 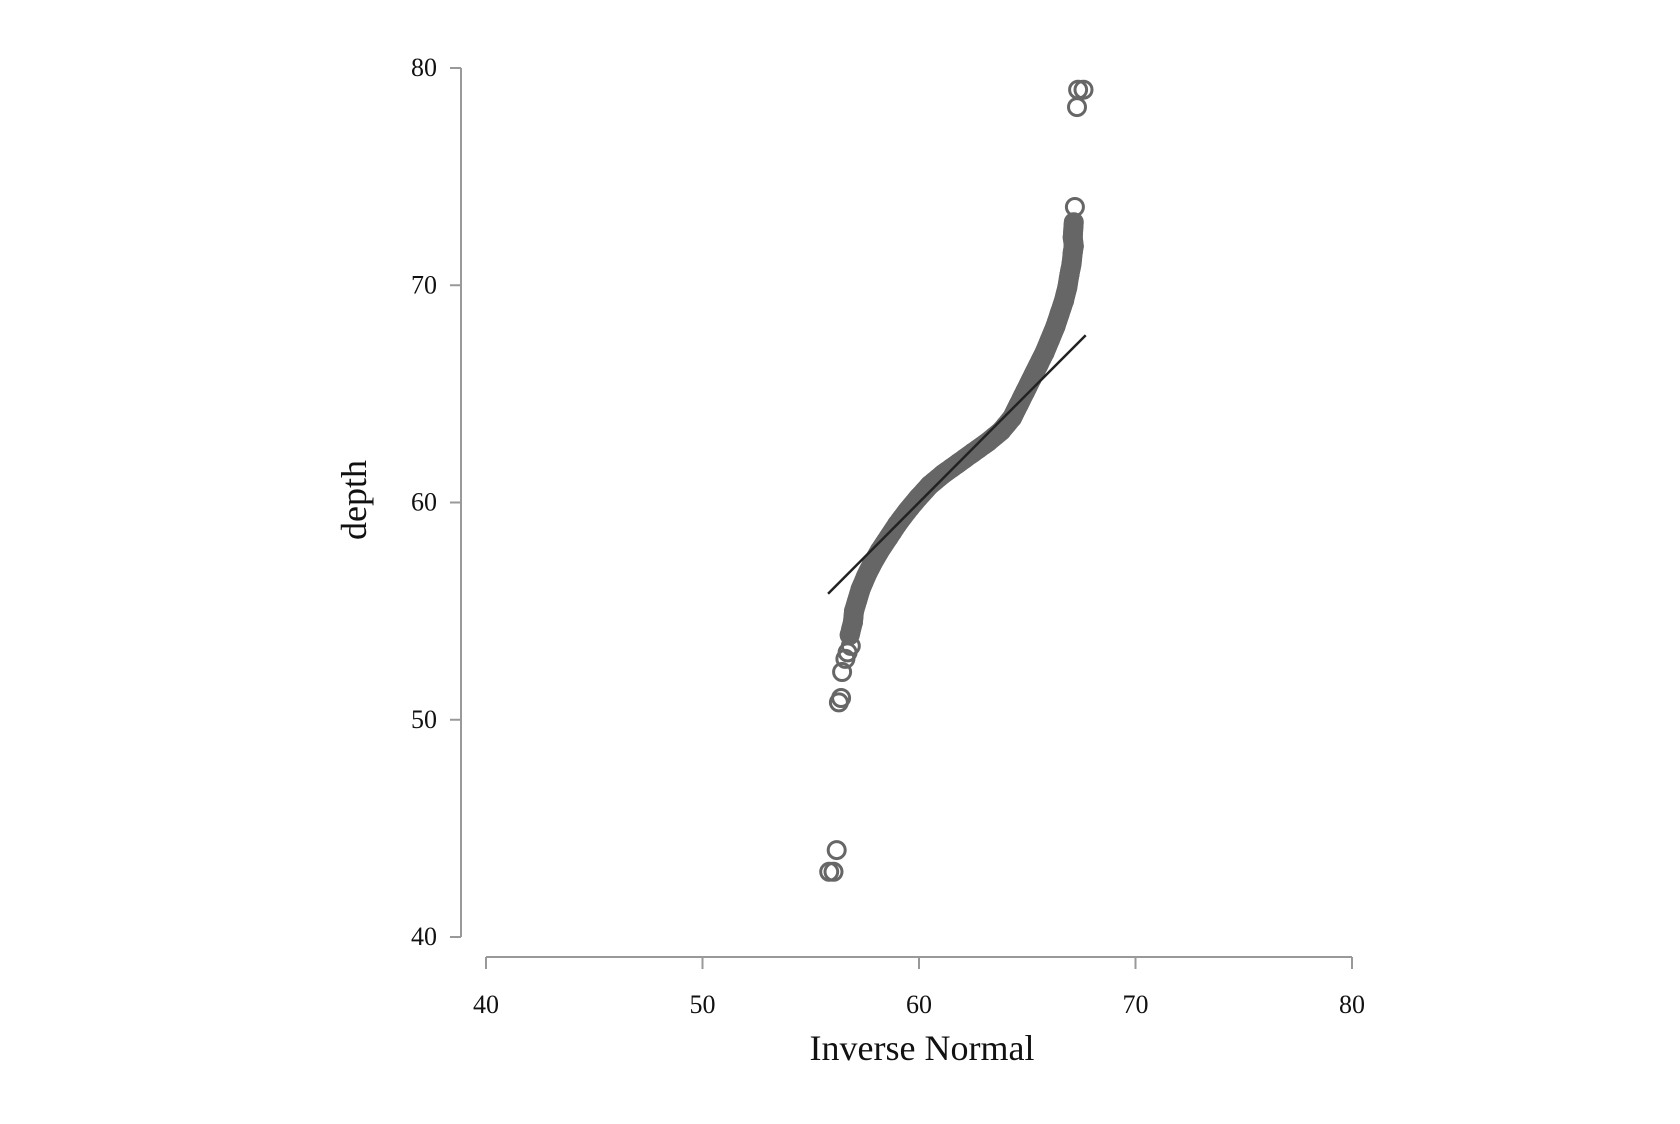 What do you see at coordinates (922, 1048) in the screenshot?
I see `x-axis-title: Inverse Normal` at bounding box center [922, 1048].